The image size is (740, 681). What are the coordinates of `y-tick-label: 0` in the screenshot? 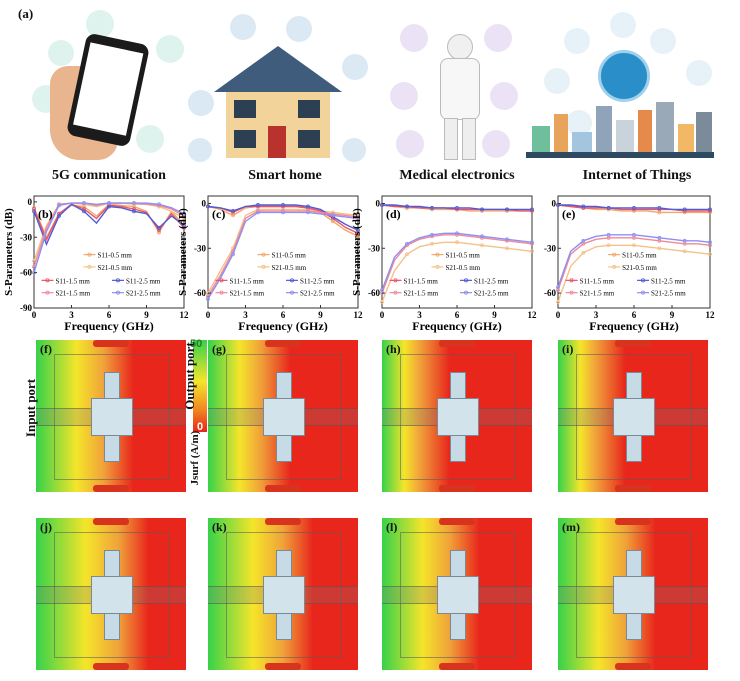 It's located at (30, 202).